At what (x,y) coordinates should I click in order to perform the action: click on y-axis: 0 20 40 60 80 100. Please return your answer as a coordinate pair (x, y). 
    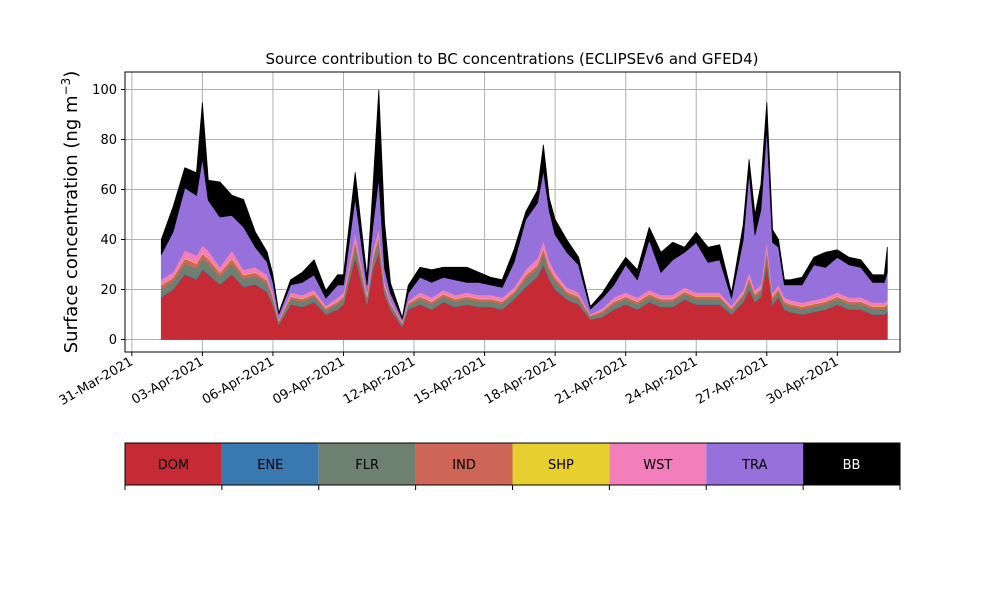
    Looking at the image, I should click on (108, 215).